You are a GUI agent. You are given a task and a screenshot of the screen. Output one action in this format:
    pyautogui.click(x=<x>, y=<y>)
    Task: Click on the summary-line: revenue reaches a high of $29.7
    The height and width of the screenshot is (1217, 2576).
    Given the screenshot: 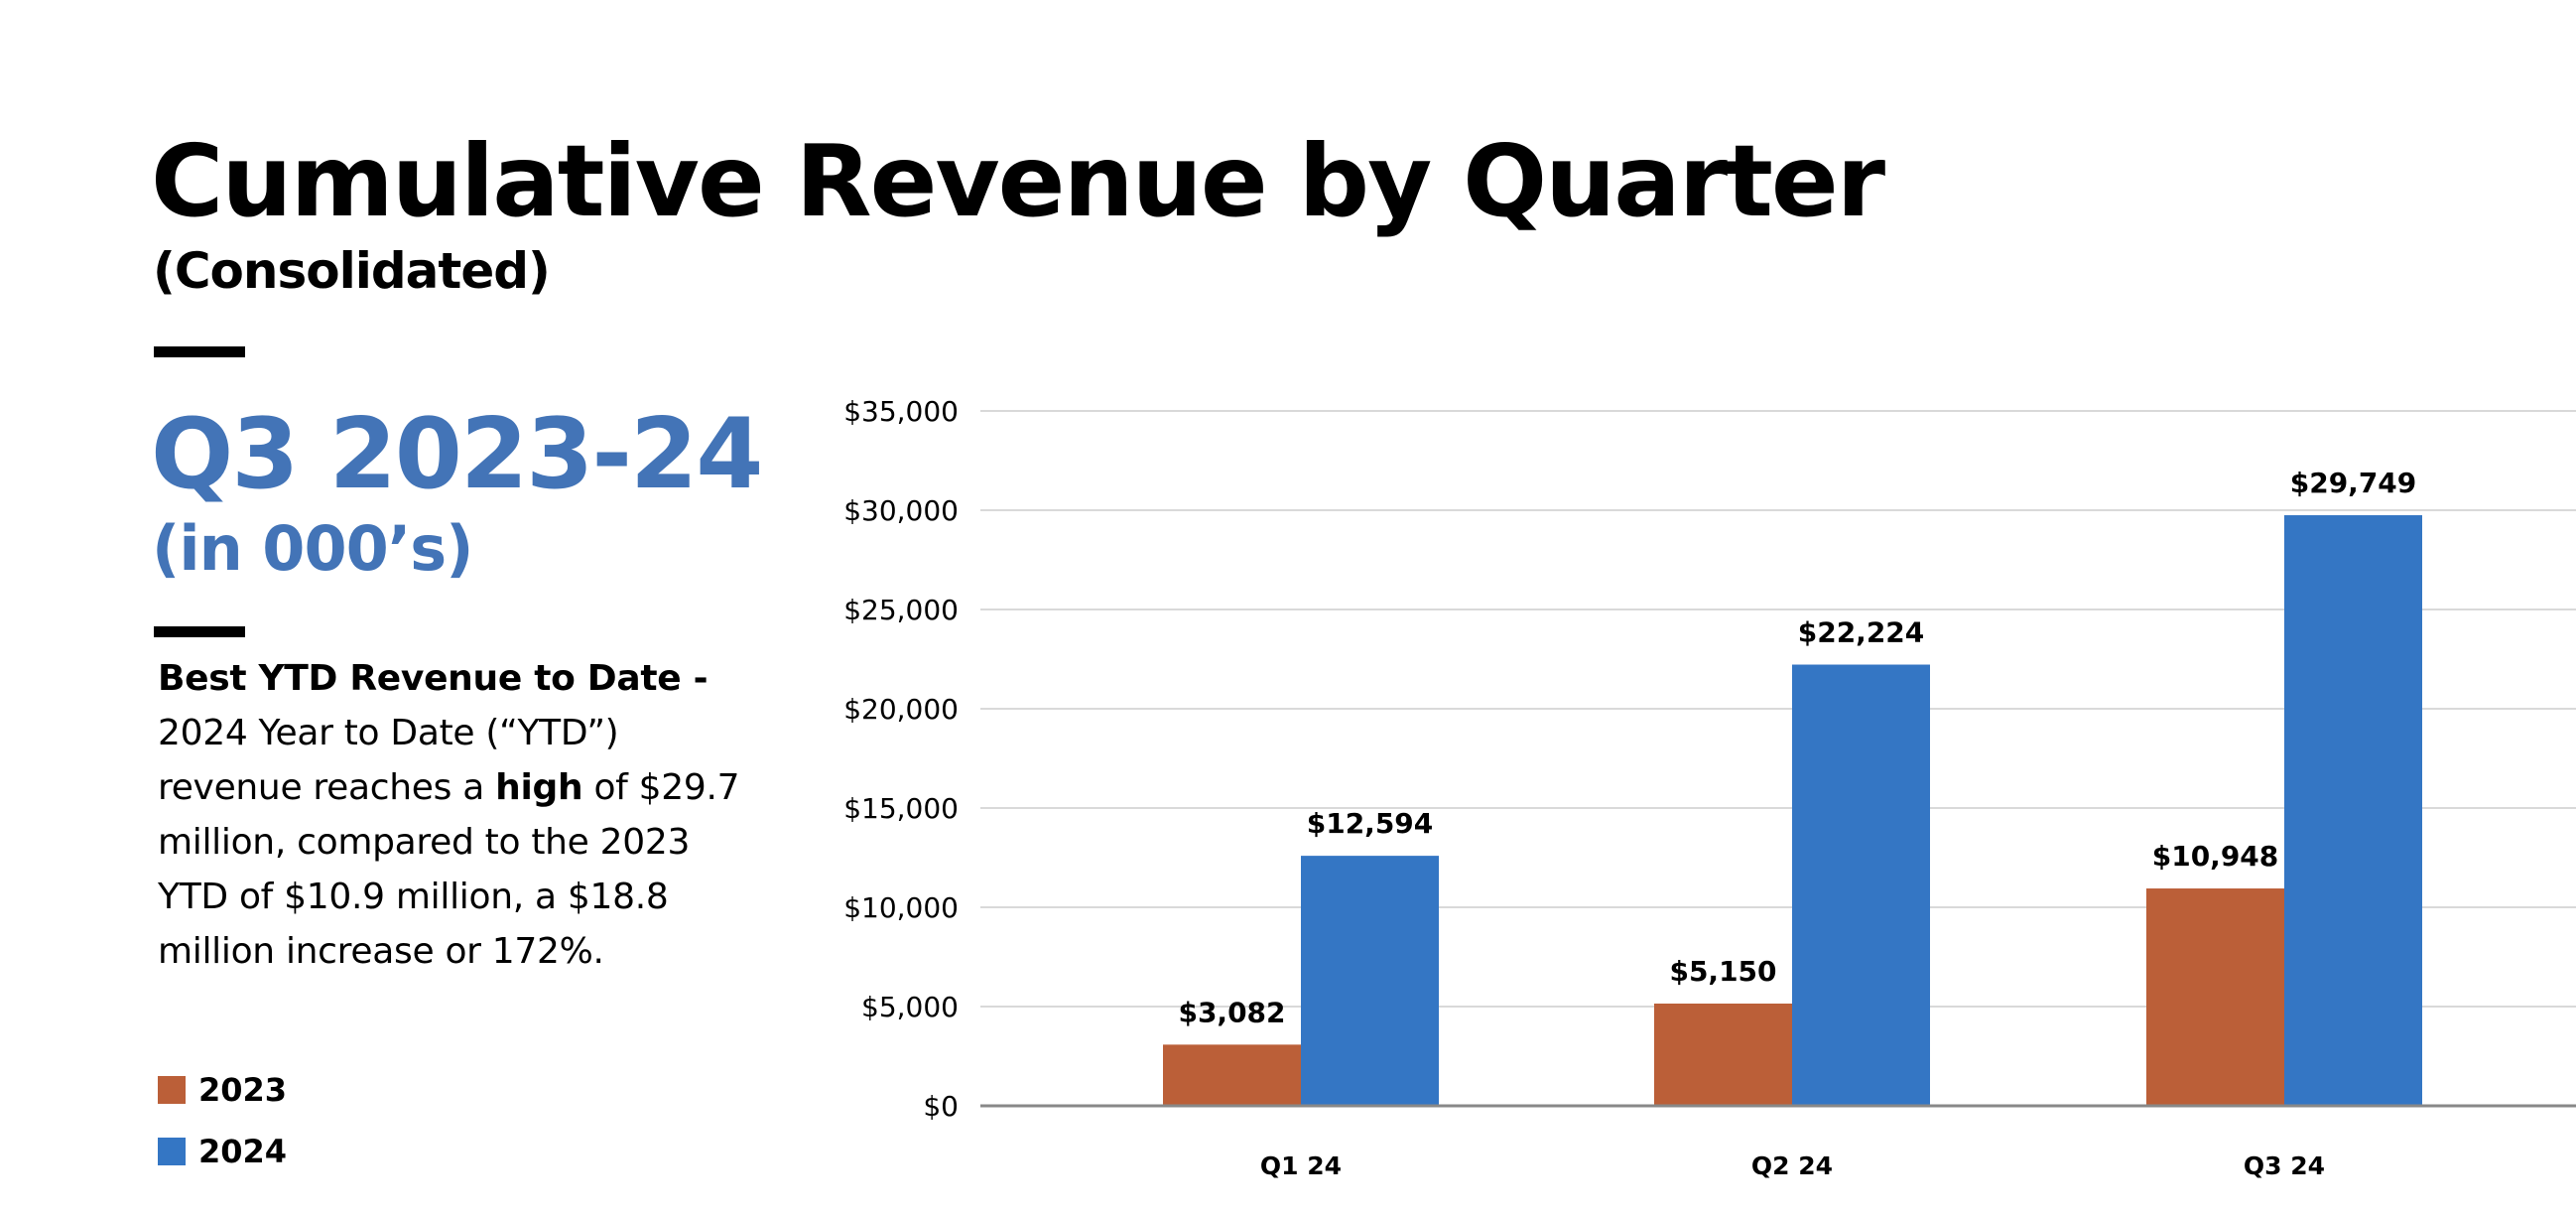 What is the action you would take?
    pyautogui.click(x=456, y=787)
    